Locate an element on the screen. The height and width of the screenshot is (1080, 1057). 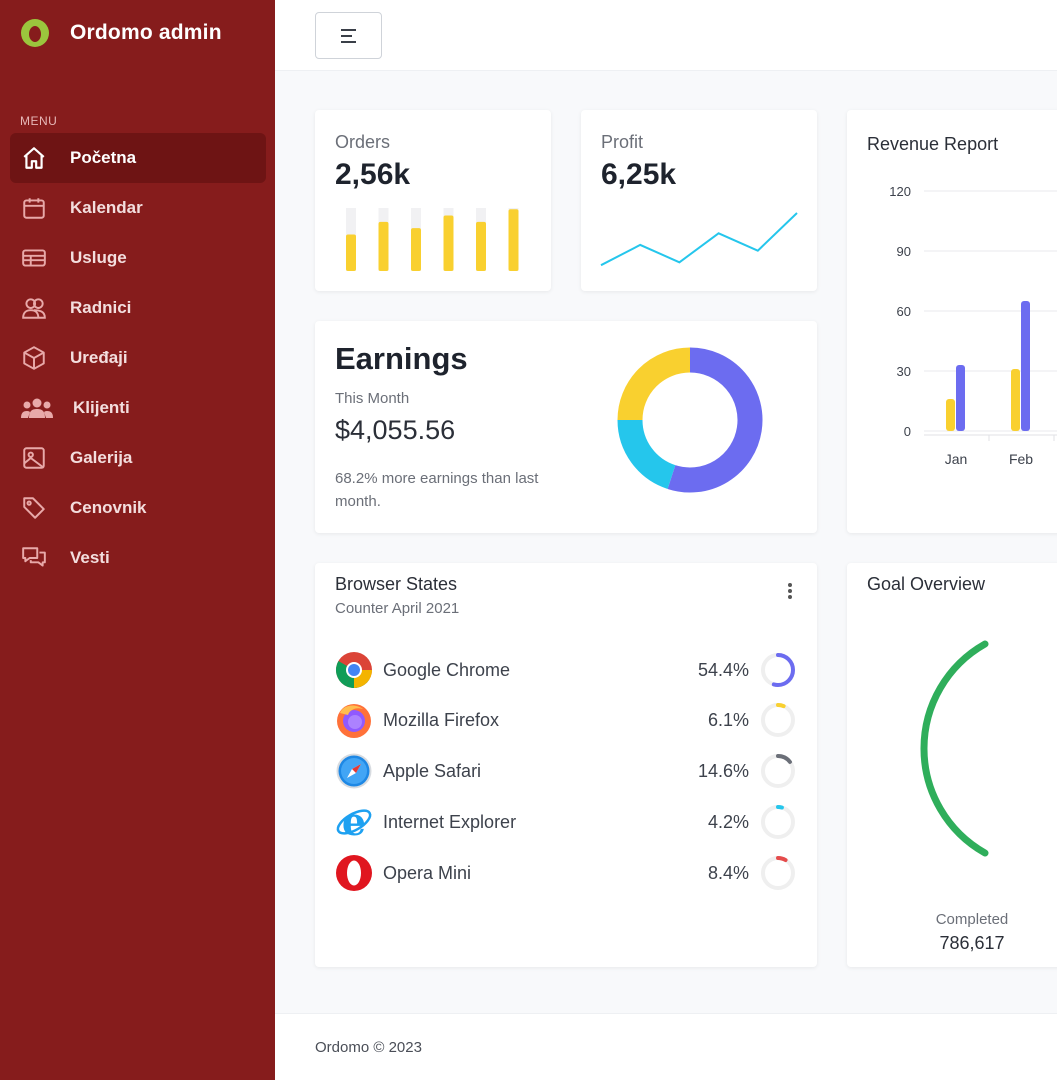
sidebar-item-pocetna: Početna is located at coordinates (138, 158).